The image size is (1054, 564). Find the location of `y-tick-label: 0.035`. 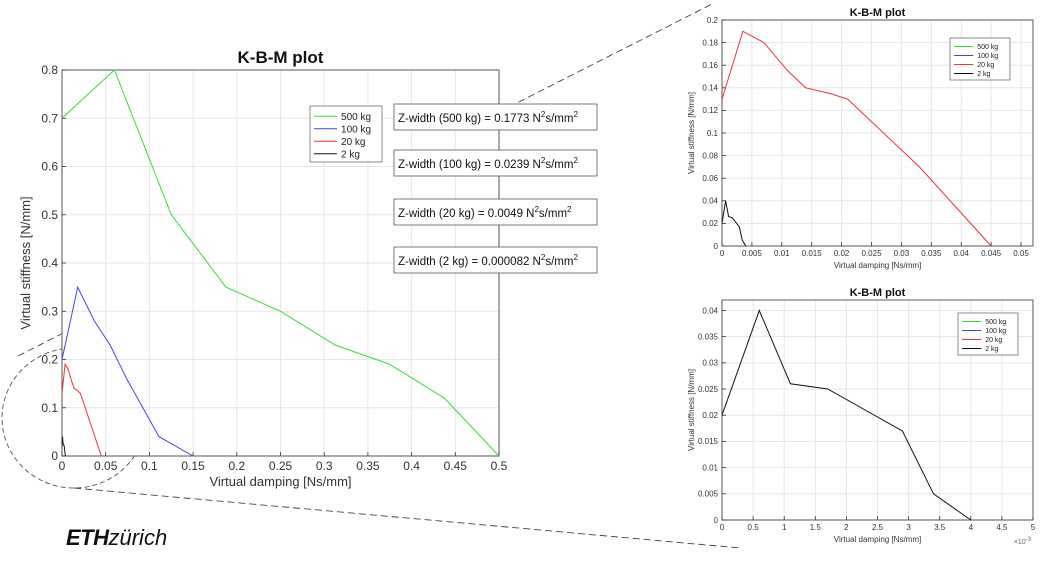

y-tick-label: 0.035 is located at coordinates (708, 336).